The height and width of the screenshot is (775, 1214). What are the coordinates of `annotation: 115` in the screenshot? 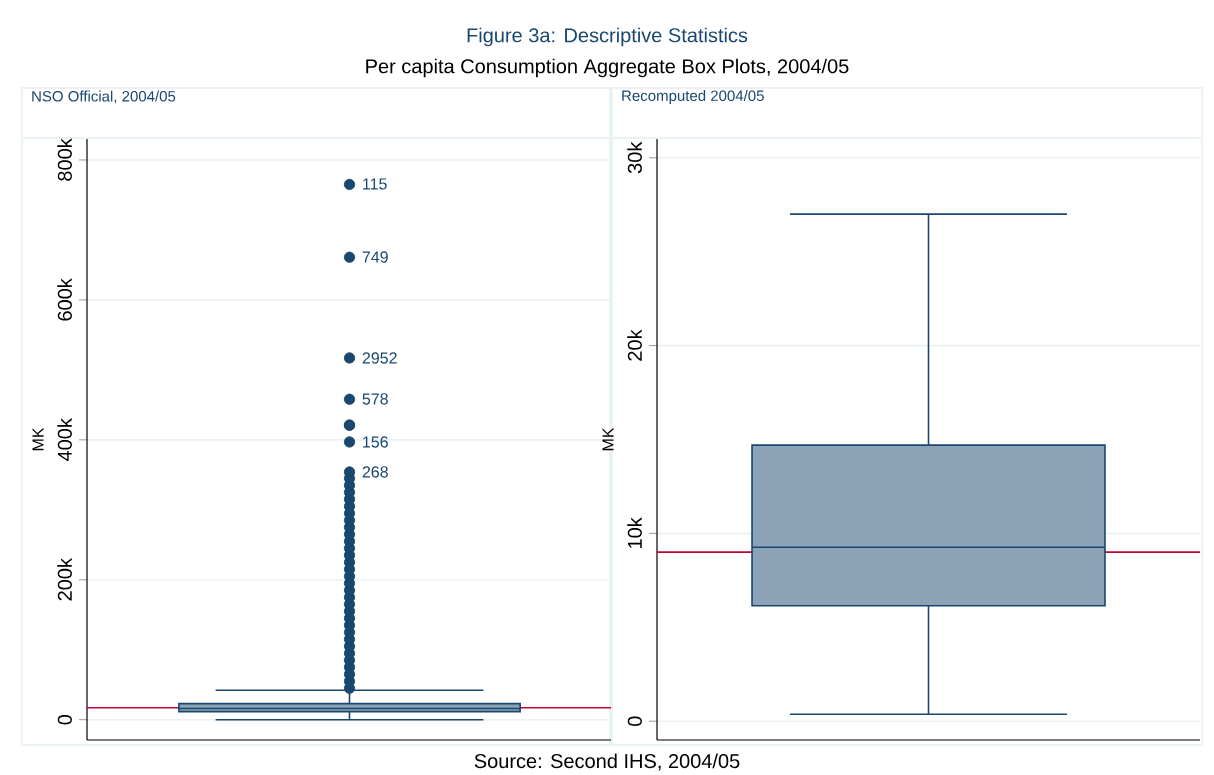 It's located at (375, 184).